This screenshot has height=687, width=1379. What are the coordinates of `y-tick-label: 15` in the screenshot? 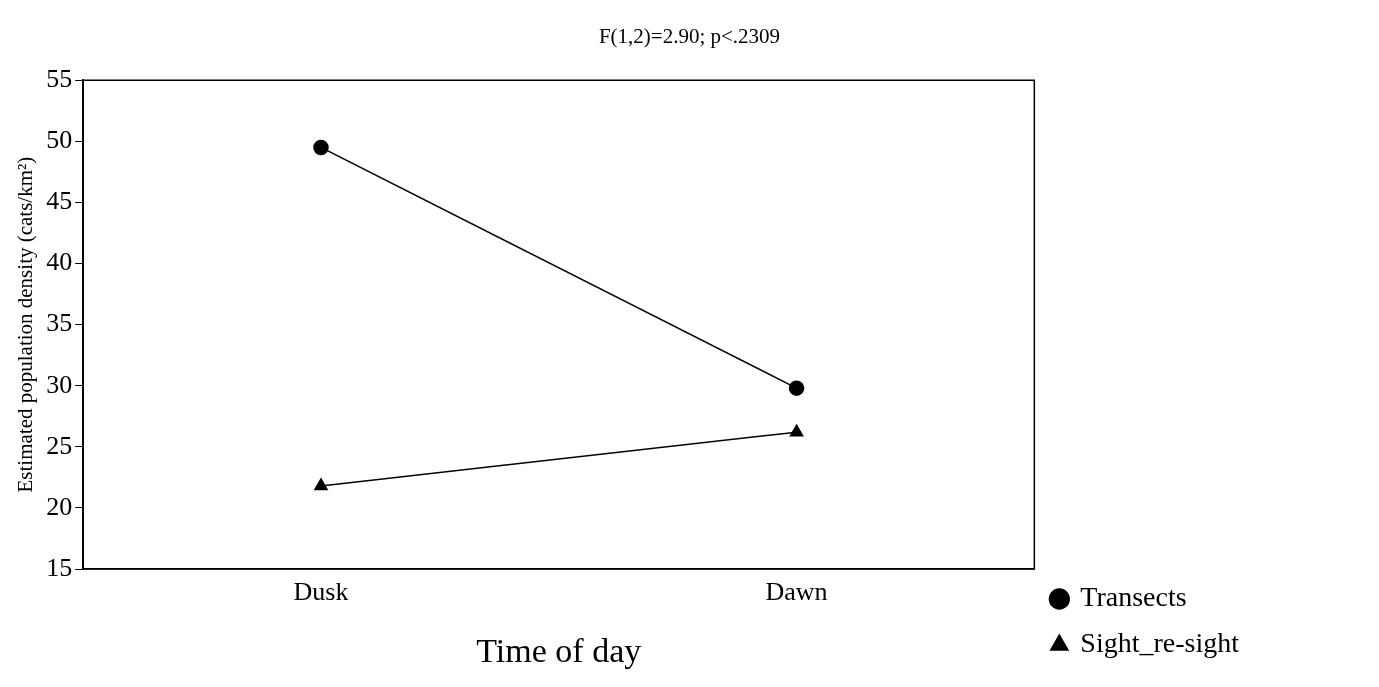 It's located at (59, 567).